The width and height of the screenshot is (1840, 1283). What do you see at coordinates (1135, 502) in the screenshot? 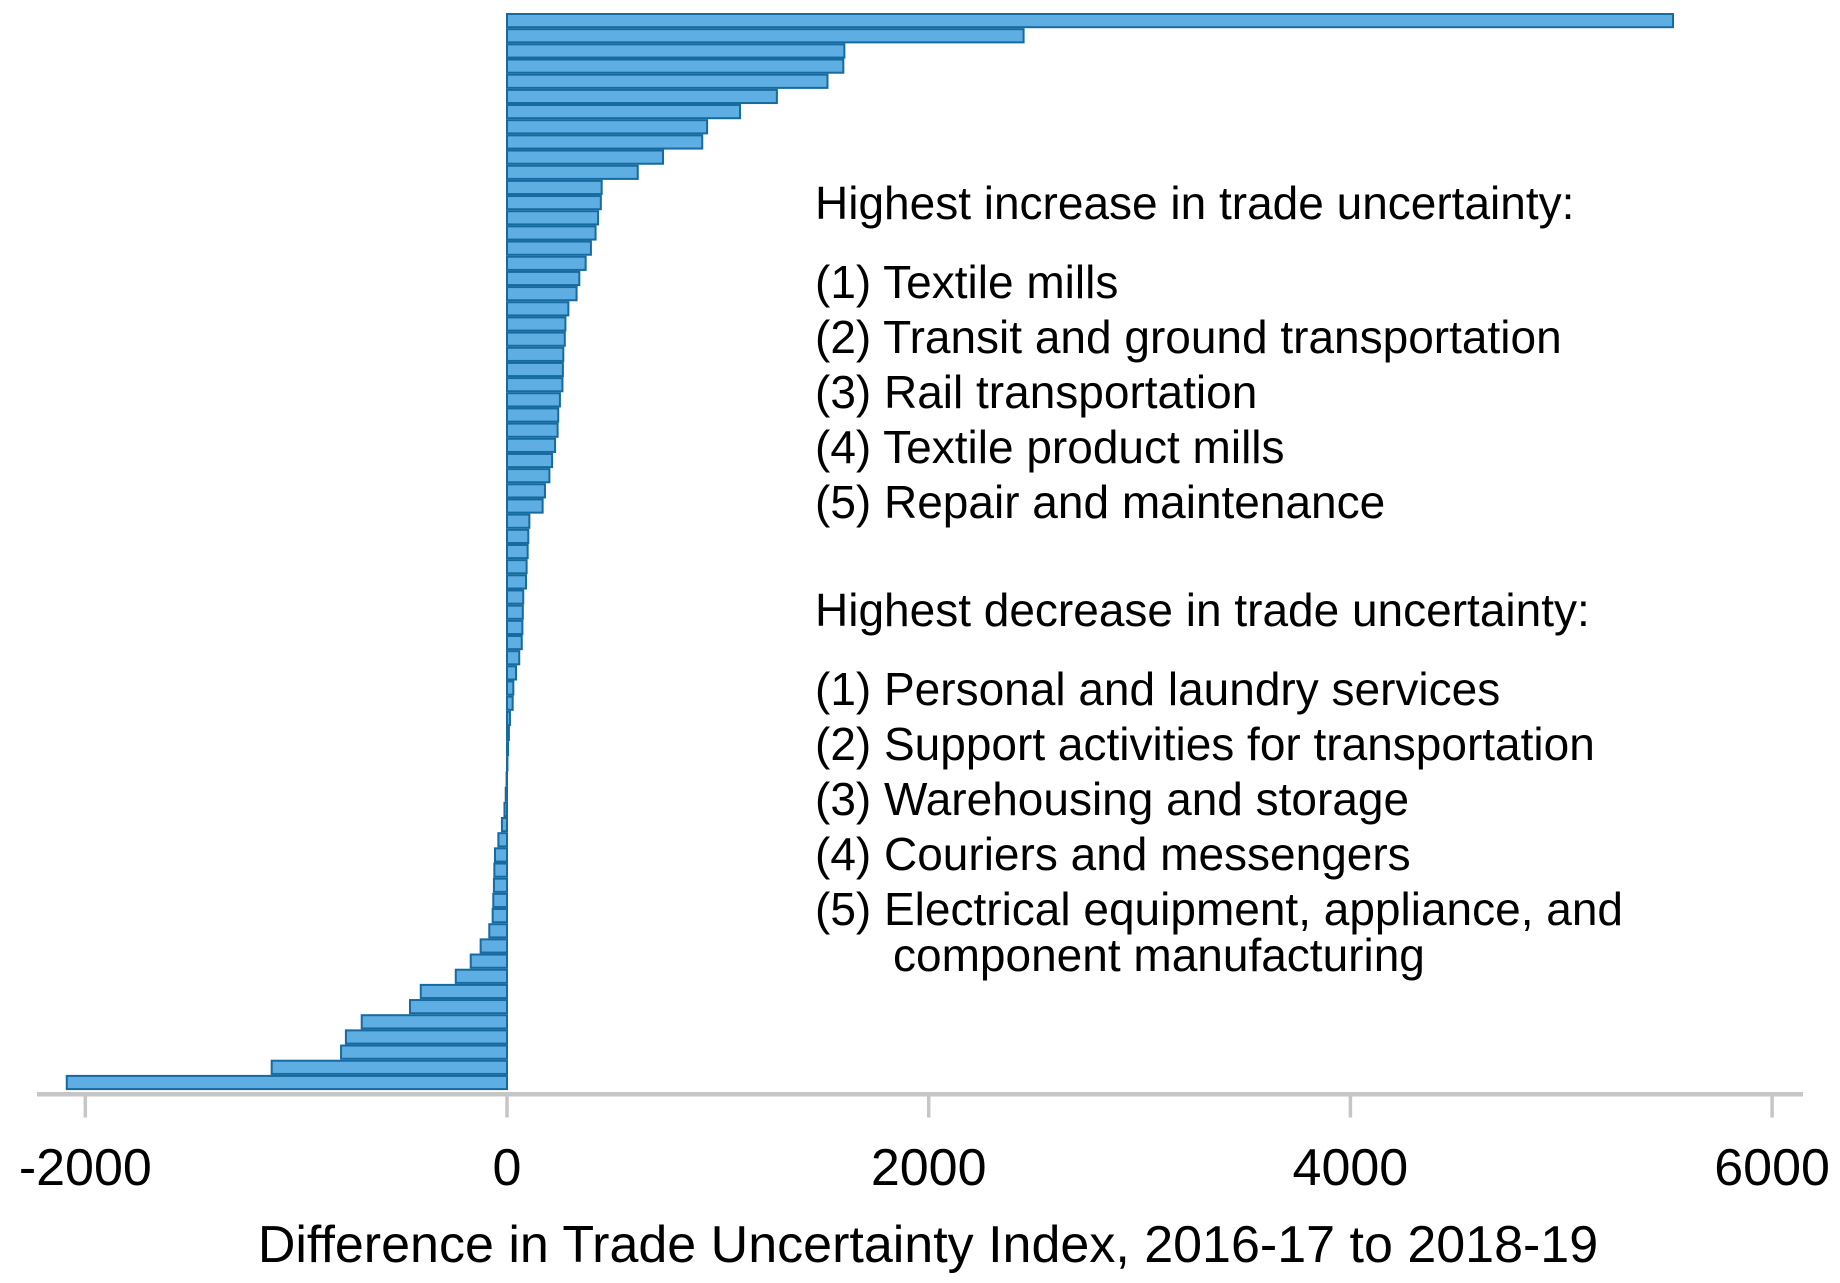
I see `item-label: Repair and maintenance` at bounding box center [1135, 502].